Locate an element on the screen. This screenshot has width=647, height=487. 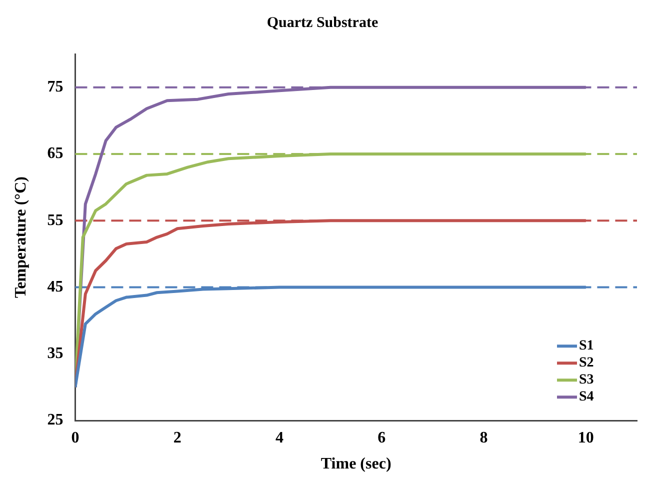
legend-label: S2 is located at coordinates (586, 363).